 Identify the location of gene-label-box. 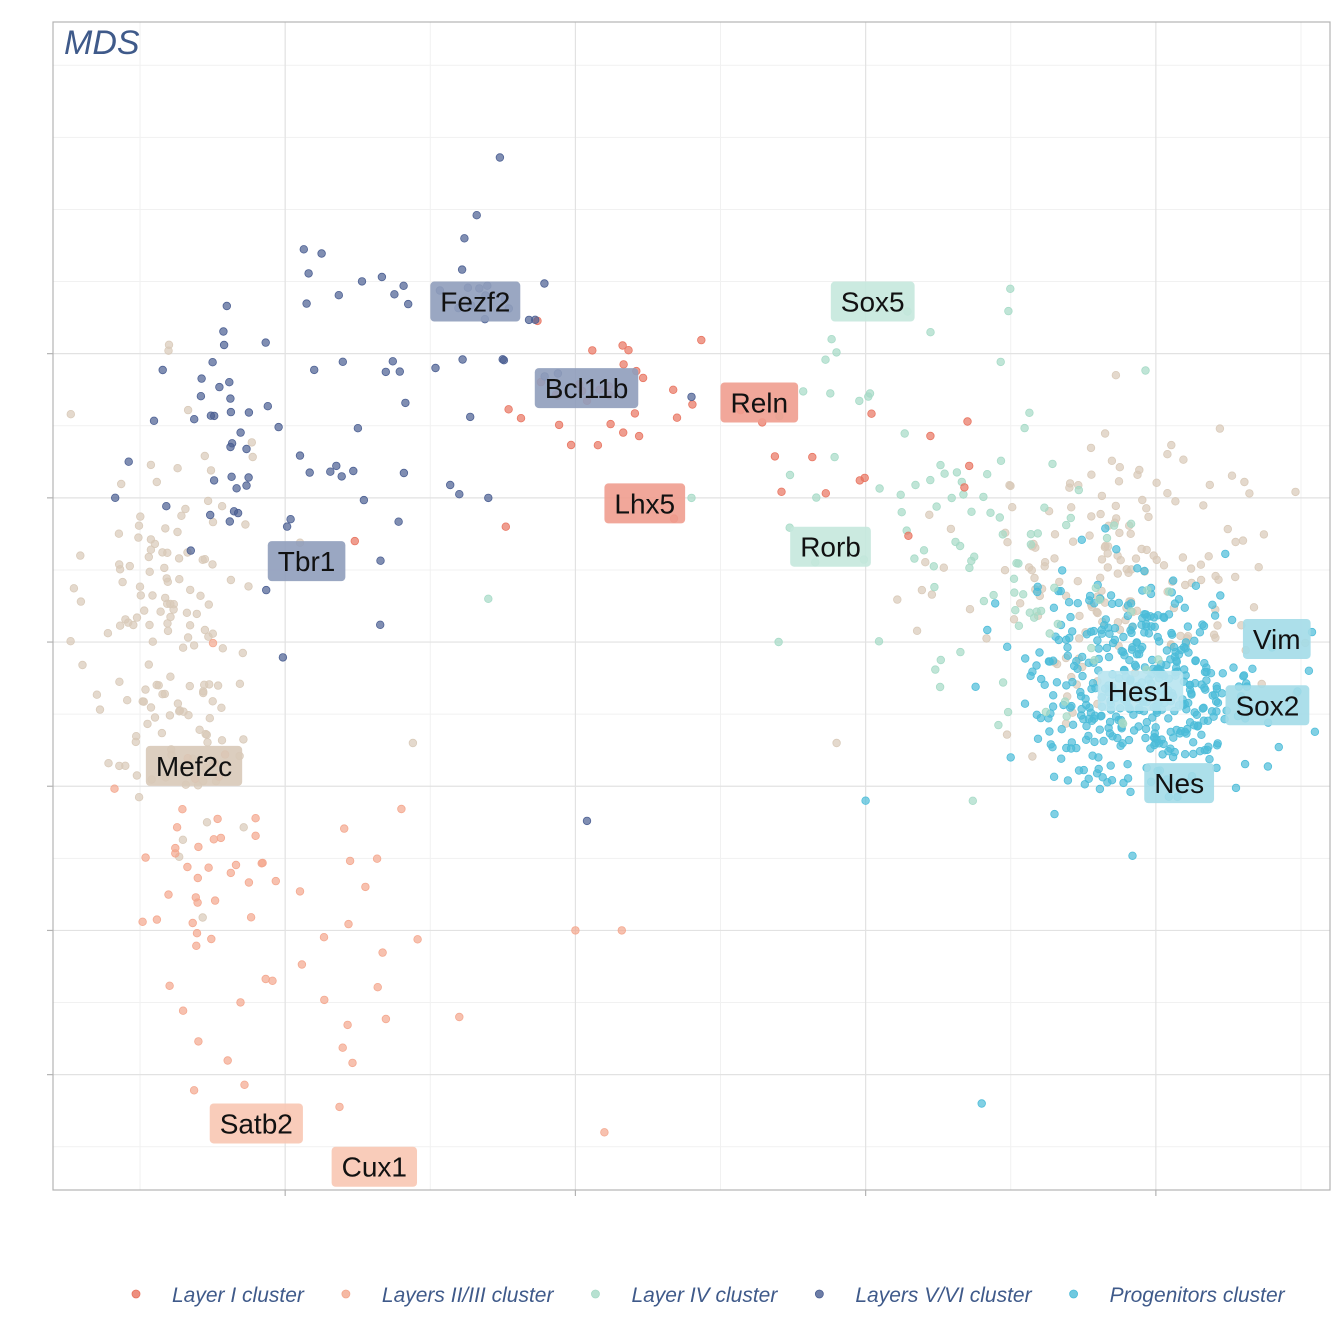
(1276, 638).